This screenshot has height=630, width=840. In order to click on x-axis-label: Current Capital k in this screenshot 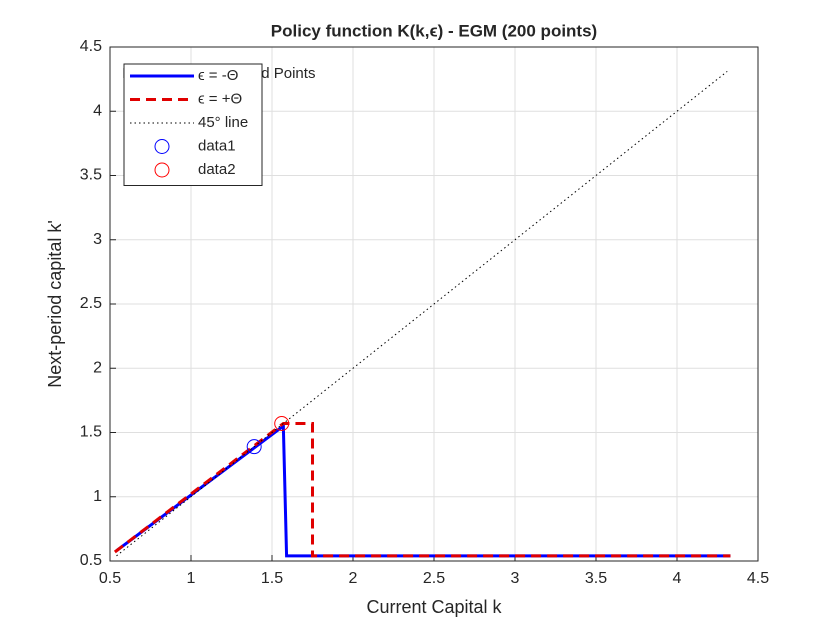, I will do `click(434, 607)`.